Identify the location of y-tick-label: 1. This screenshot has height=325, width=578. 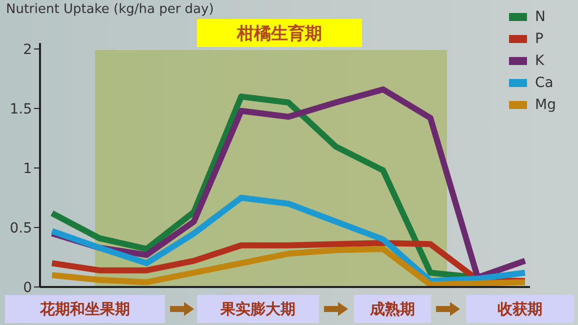
(27, 168).